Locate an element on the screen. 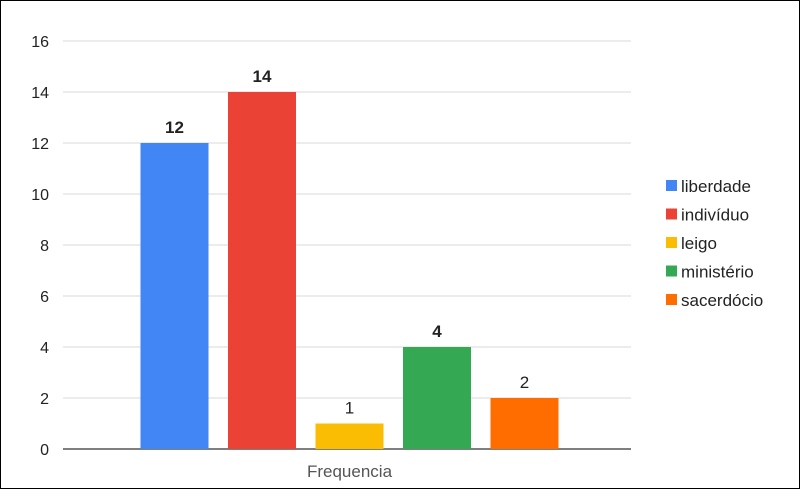  legend-item-label: leigo is located at coordinates (699, 243).